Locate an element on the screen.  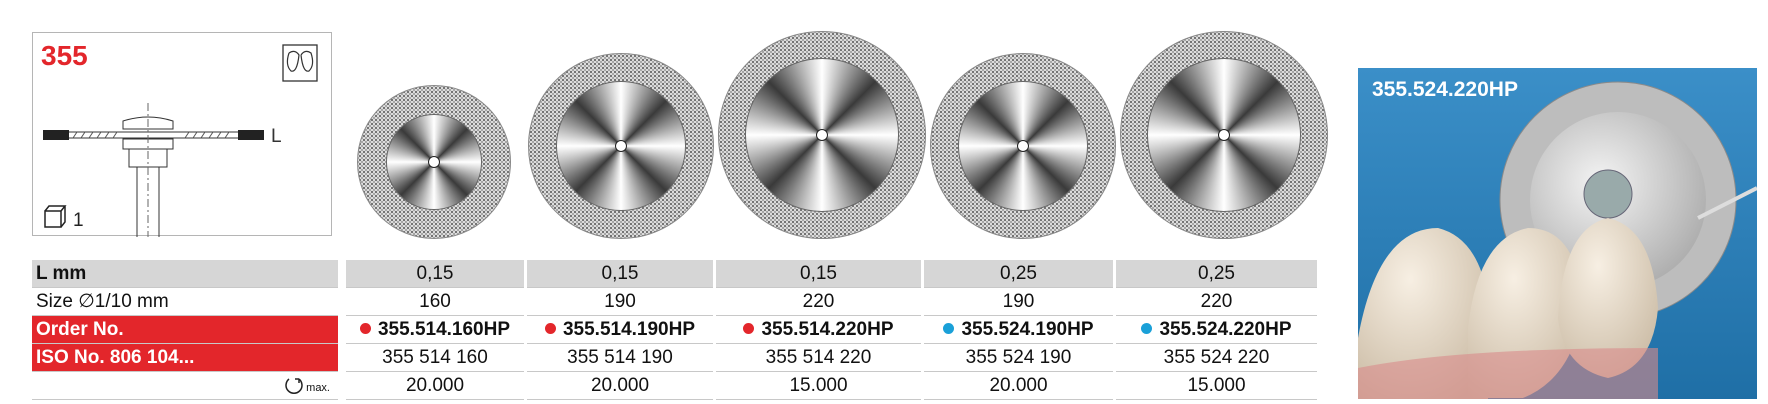
table-cell: 355 514 190 is located at coordinates (620, 358).